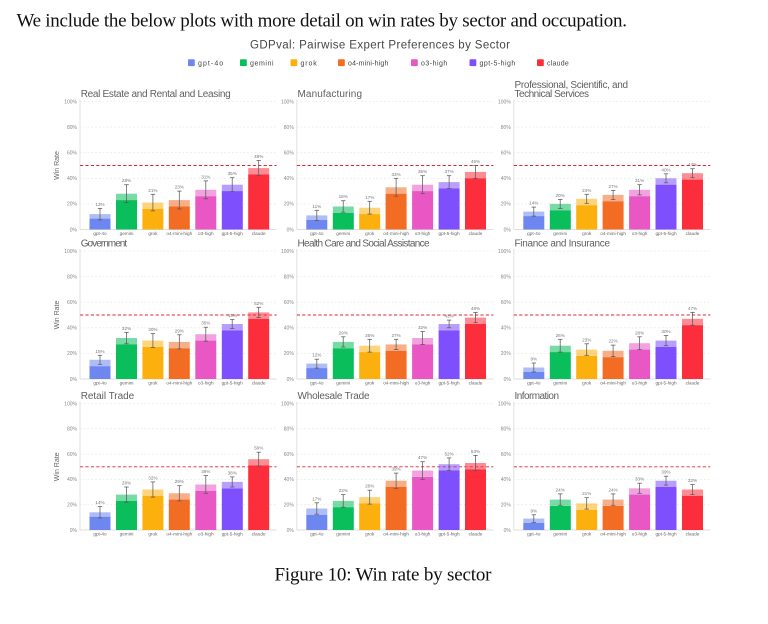  Describe the element at coordinates (330, 94) in the screenshot. I see `svg-text: Manufacturing` at that location.